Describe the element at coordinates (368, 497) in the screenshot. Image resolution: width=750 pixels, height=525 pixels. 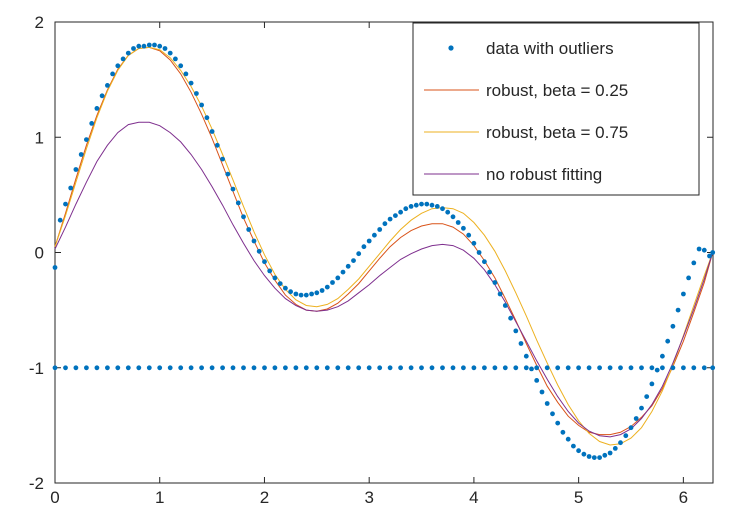
I see `x-tick-label: 3` at that location.